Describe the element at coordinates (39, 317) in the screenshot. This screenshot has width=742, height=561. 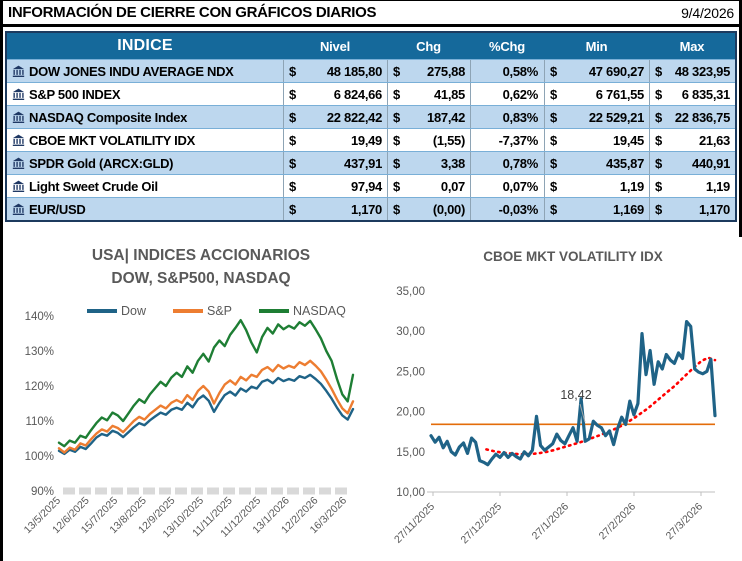
I see `y-tick-label: 140%` at that location.